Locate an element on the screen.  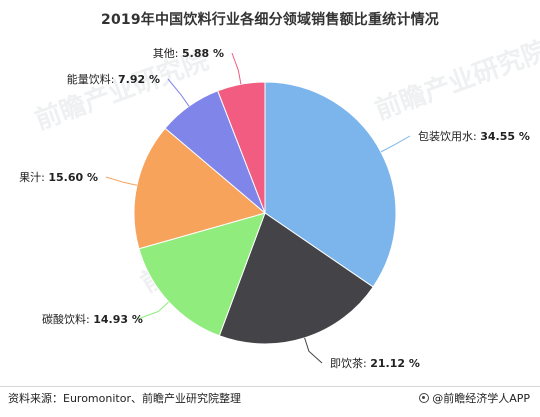
data-label-6: 其他: 5.88 % is located at coordinates (188, 53).